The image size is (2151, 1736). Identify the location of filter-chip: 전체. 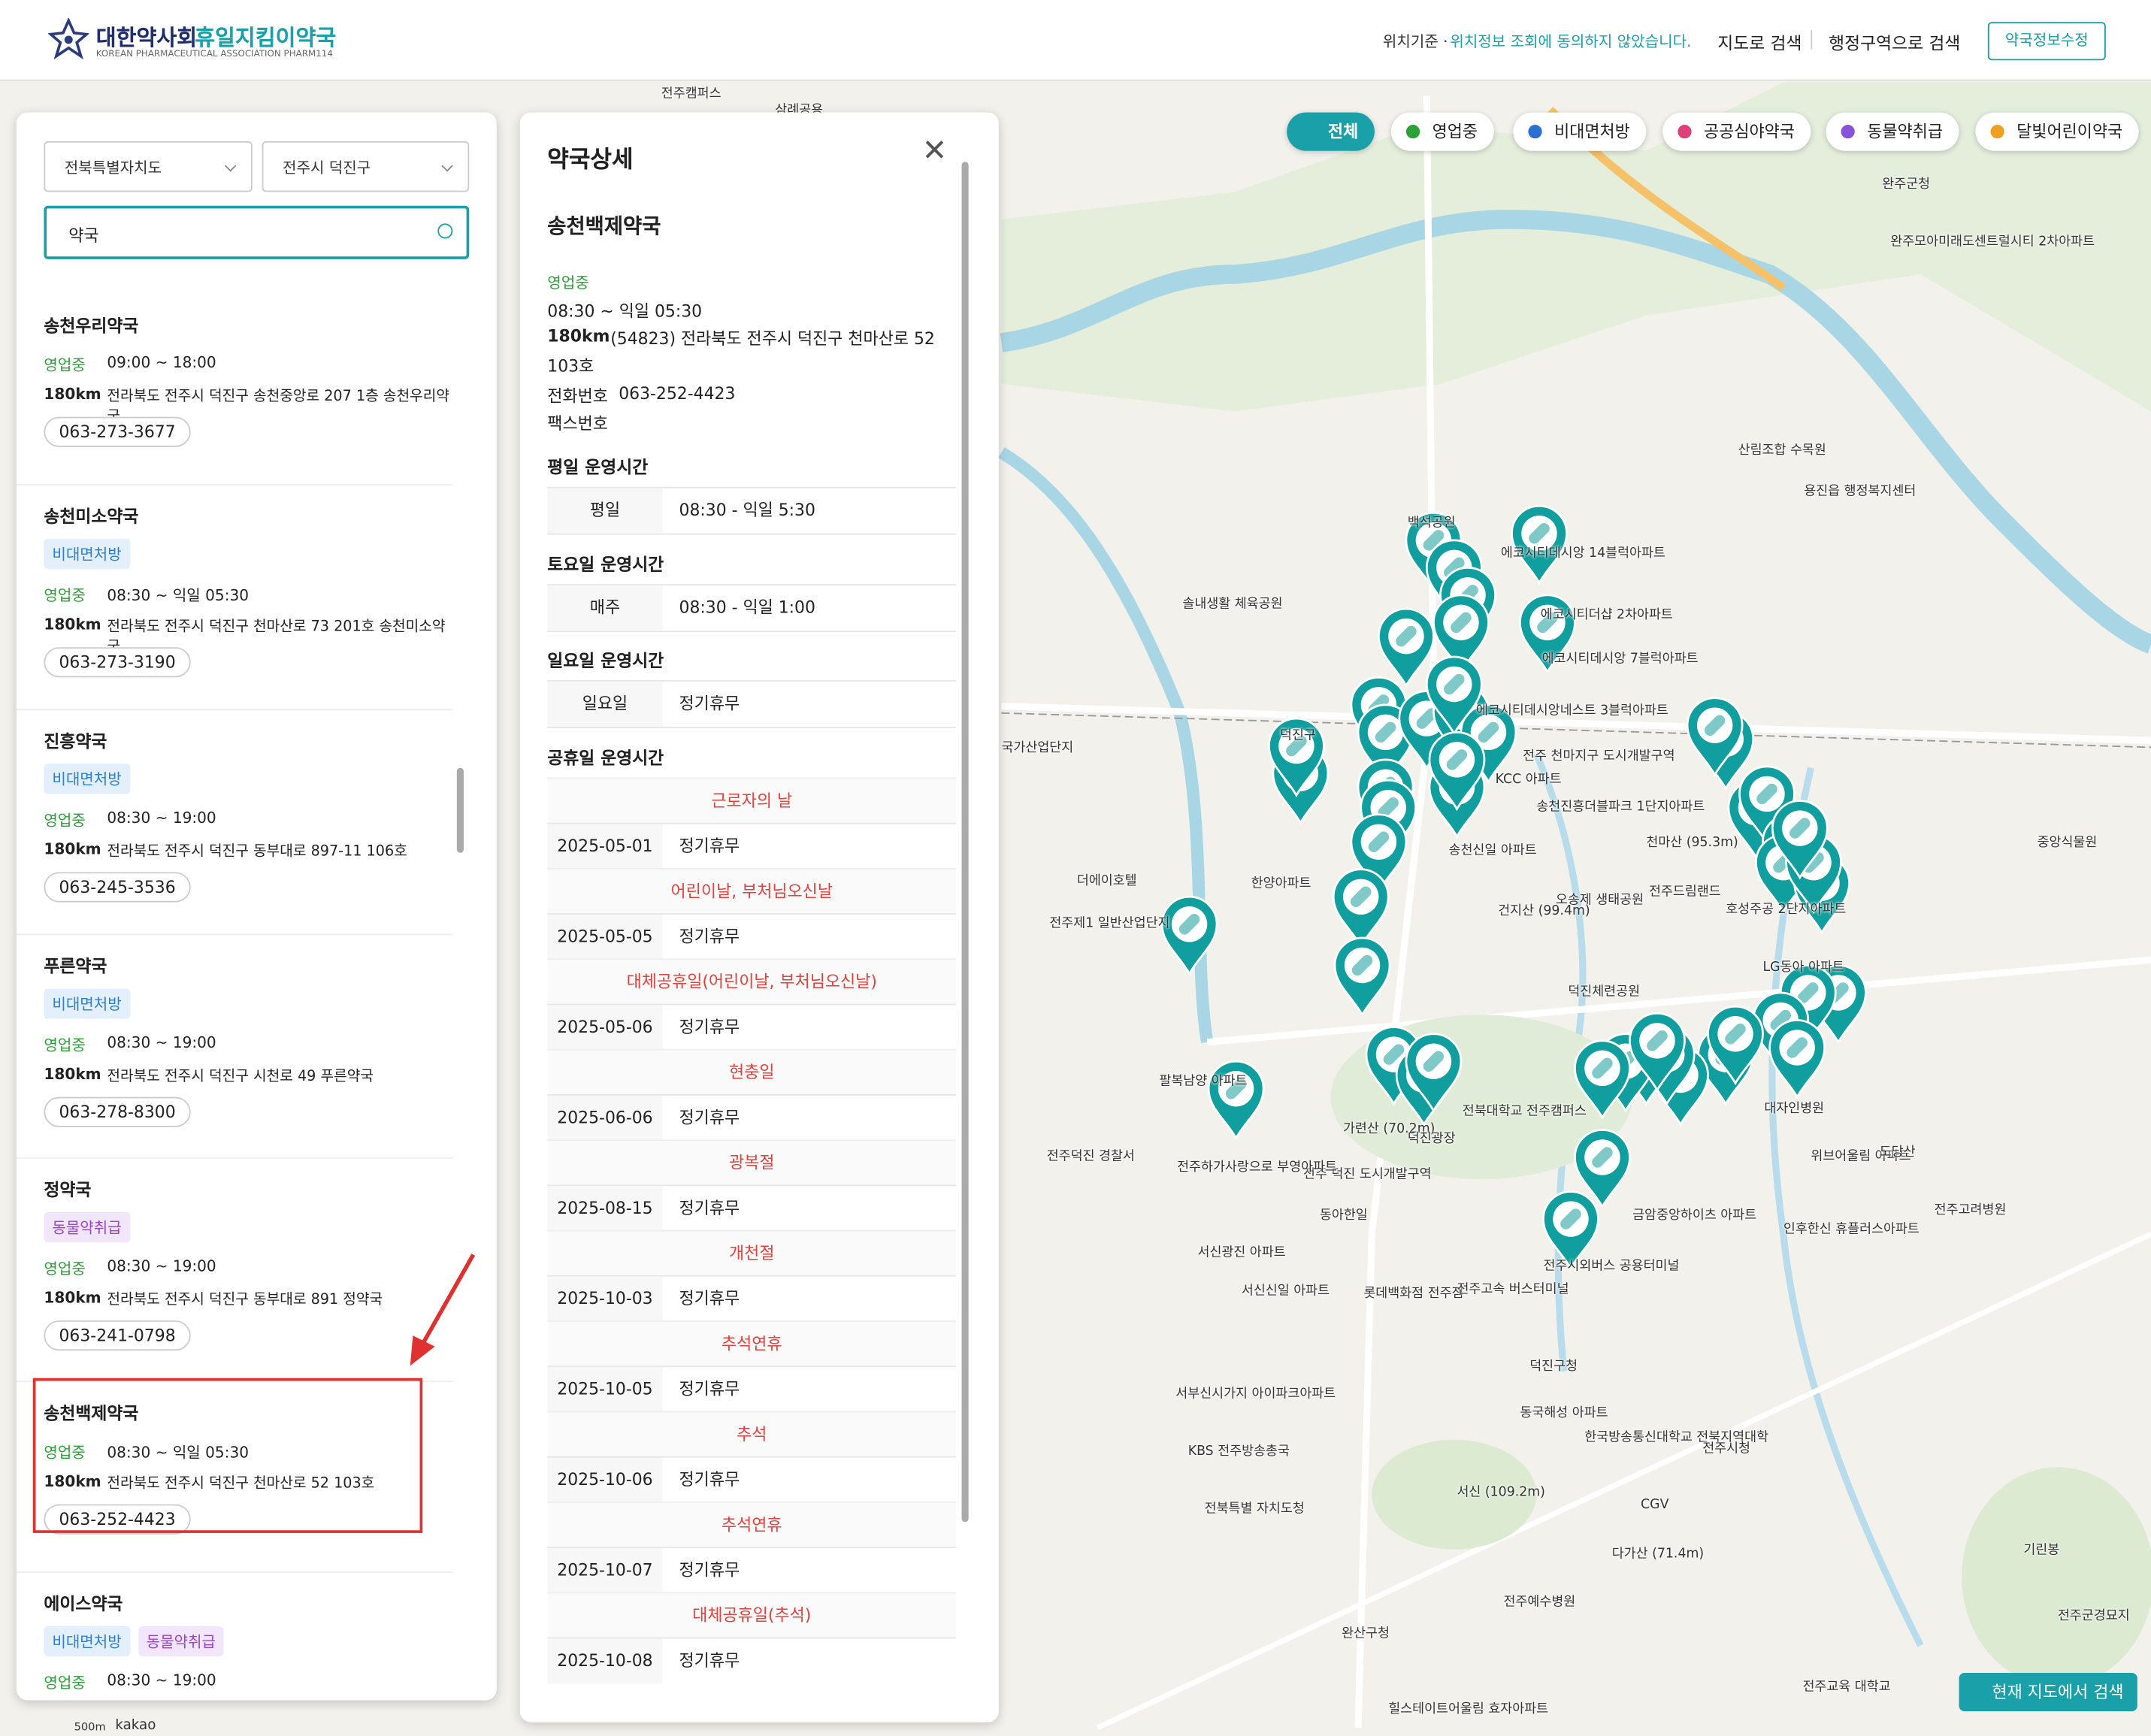
(1331, 131).